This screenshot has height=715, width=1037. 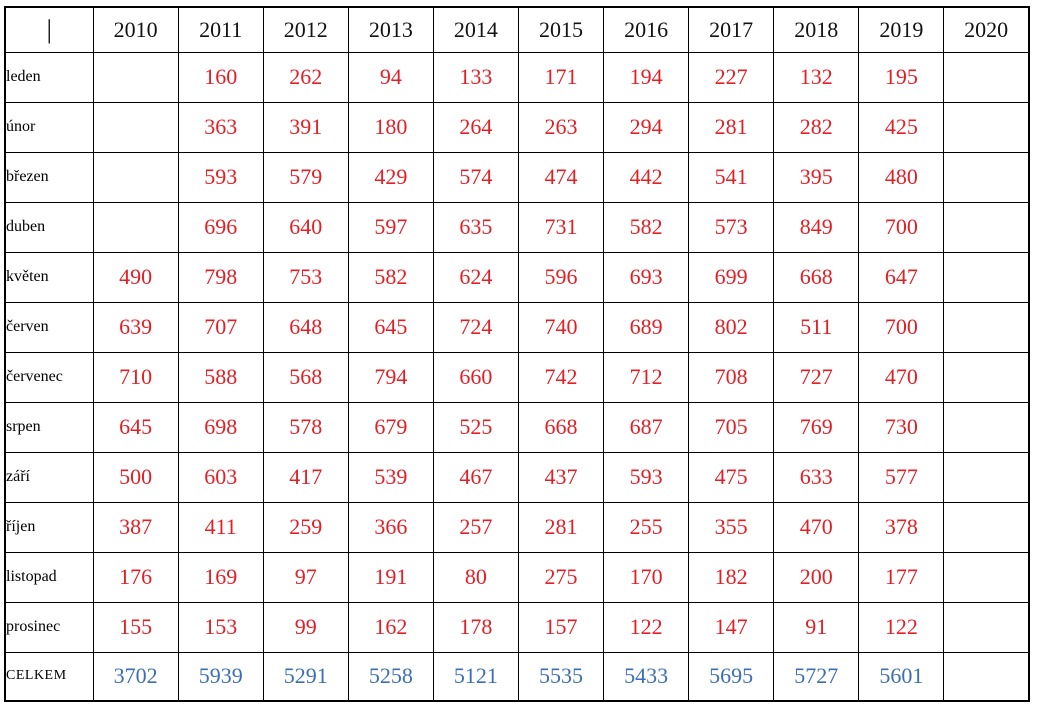 What do you see at coordinates (561, 377) in the screenshot?
I see `value-cell-2015-červenec: 742` at bounding box center [561, 377].